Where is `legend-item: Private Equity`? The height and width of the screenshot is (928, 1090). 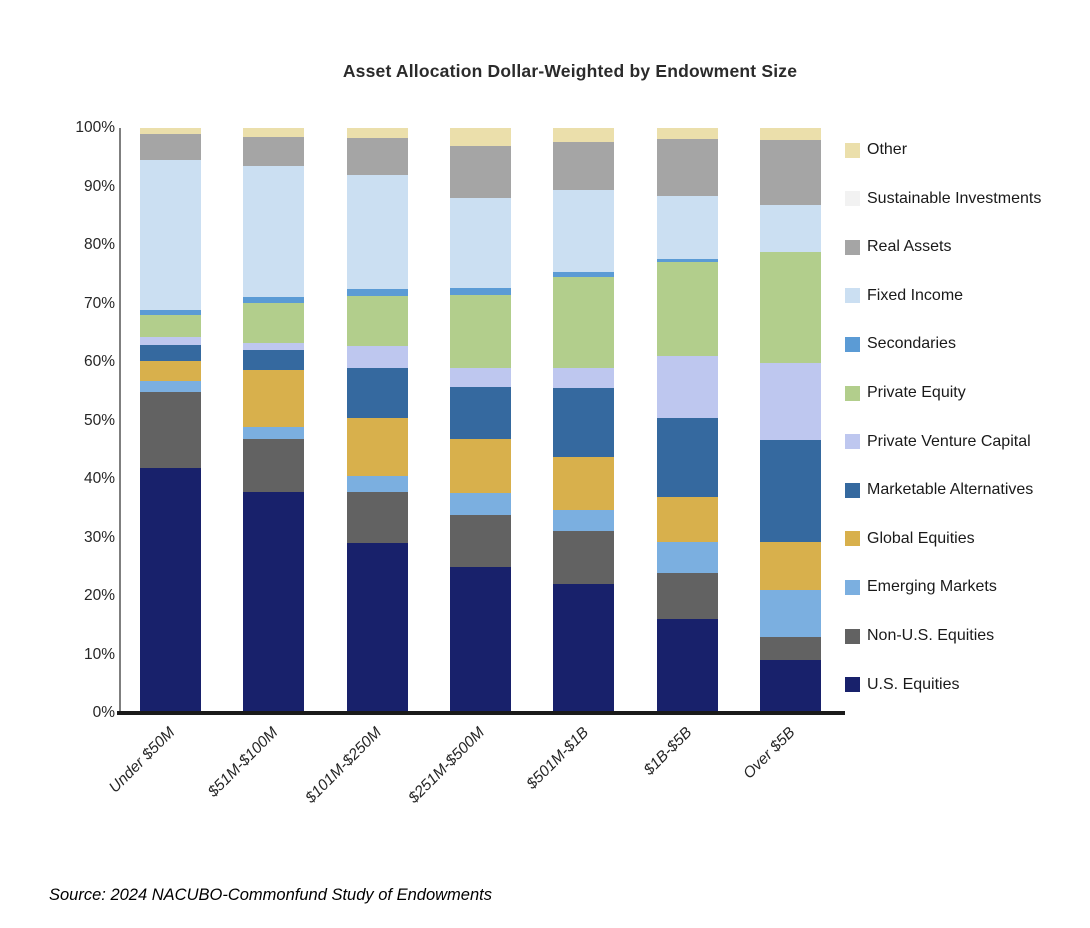 legend-item: Private Equity is located at coordinates (905, 393).